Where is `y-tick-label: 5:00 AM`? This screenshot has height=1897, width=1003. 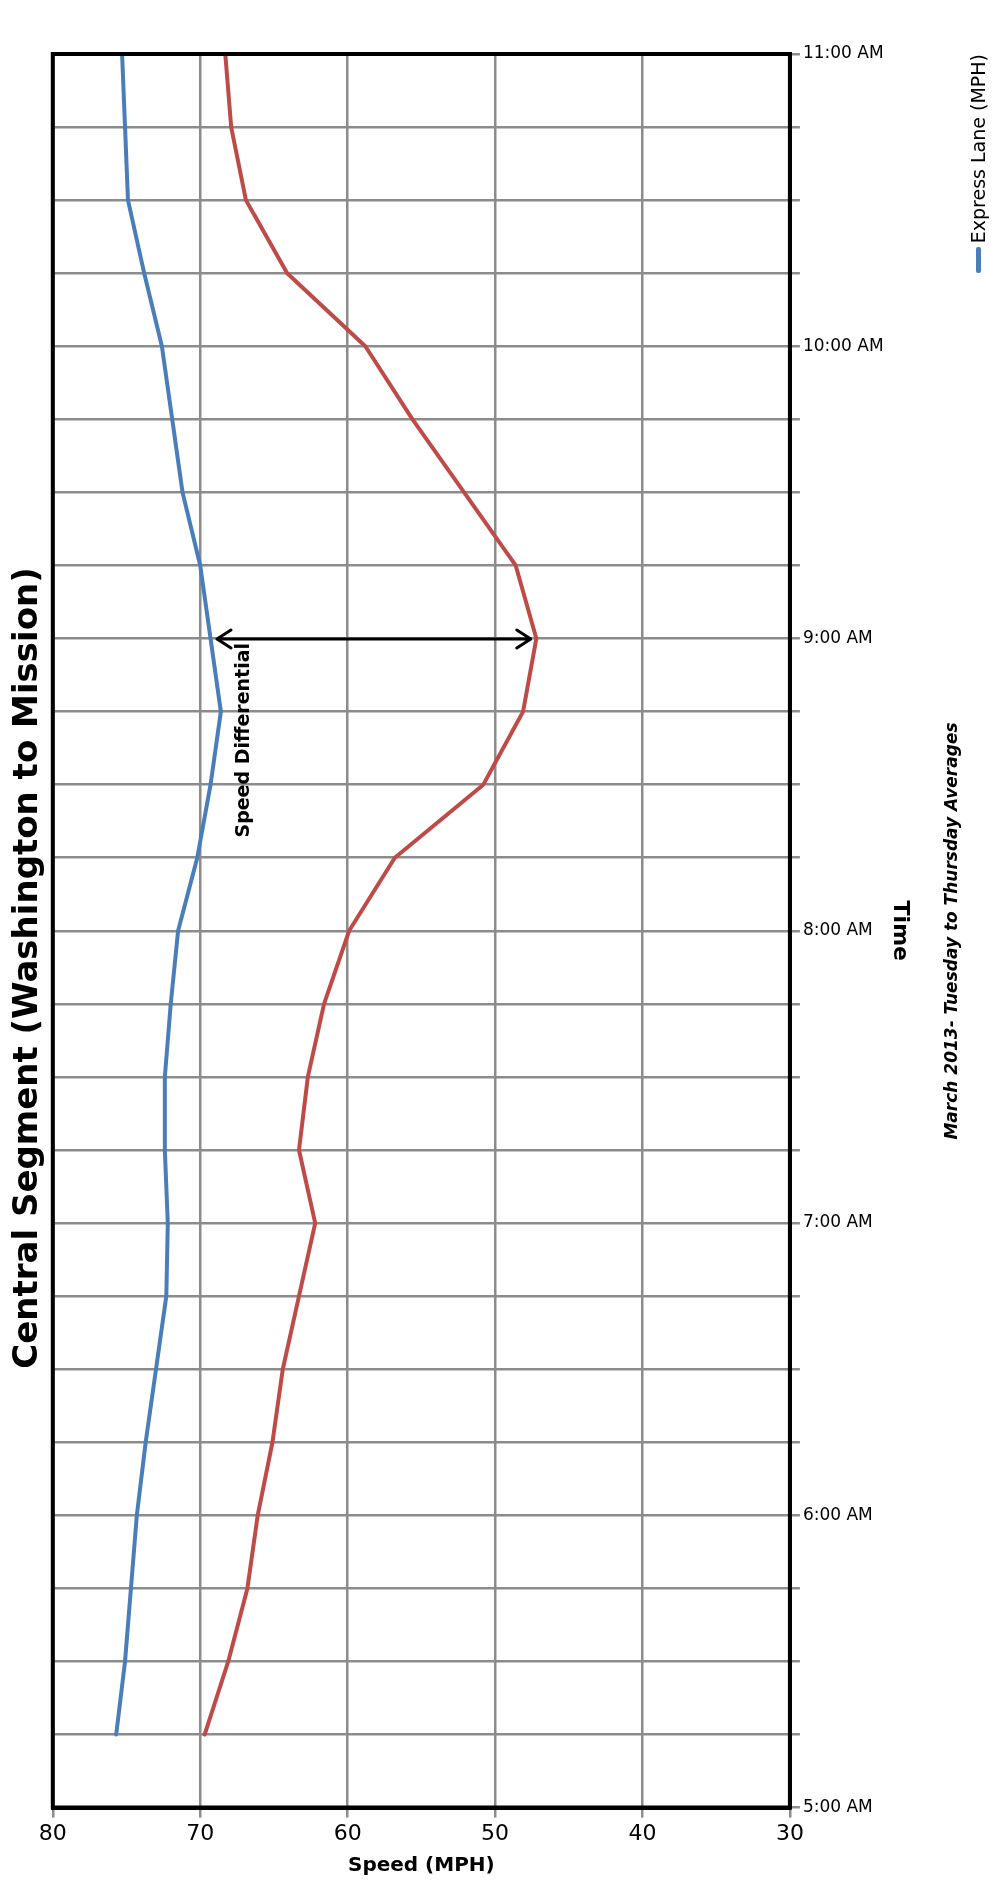
y-tick-label: 5:00 AM is located at coordinates (837, 1806).